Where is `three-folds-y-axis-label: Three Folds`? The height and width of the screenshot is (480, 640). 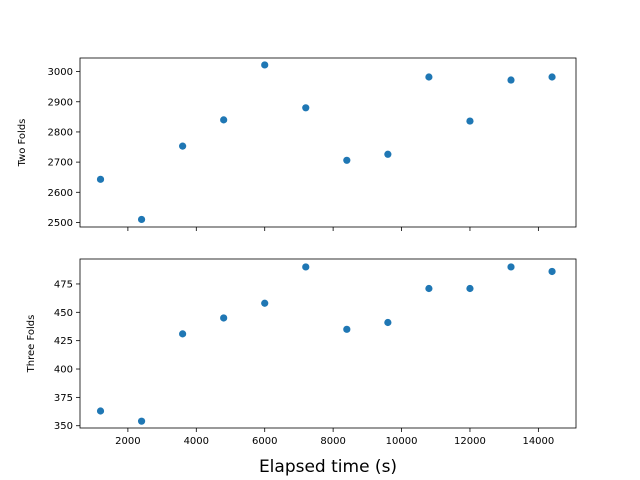
three-folds-y-axis-label: Three Folds is located at coordinates (31, 344).